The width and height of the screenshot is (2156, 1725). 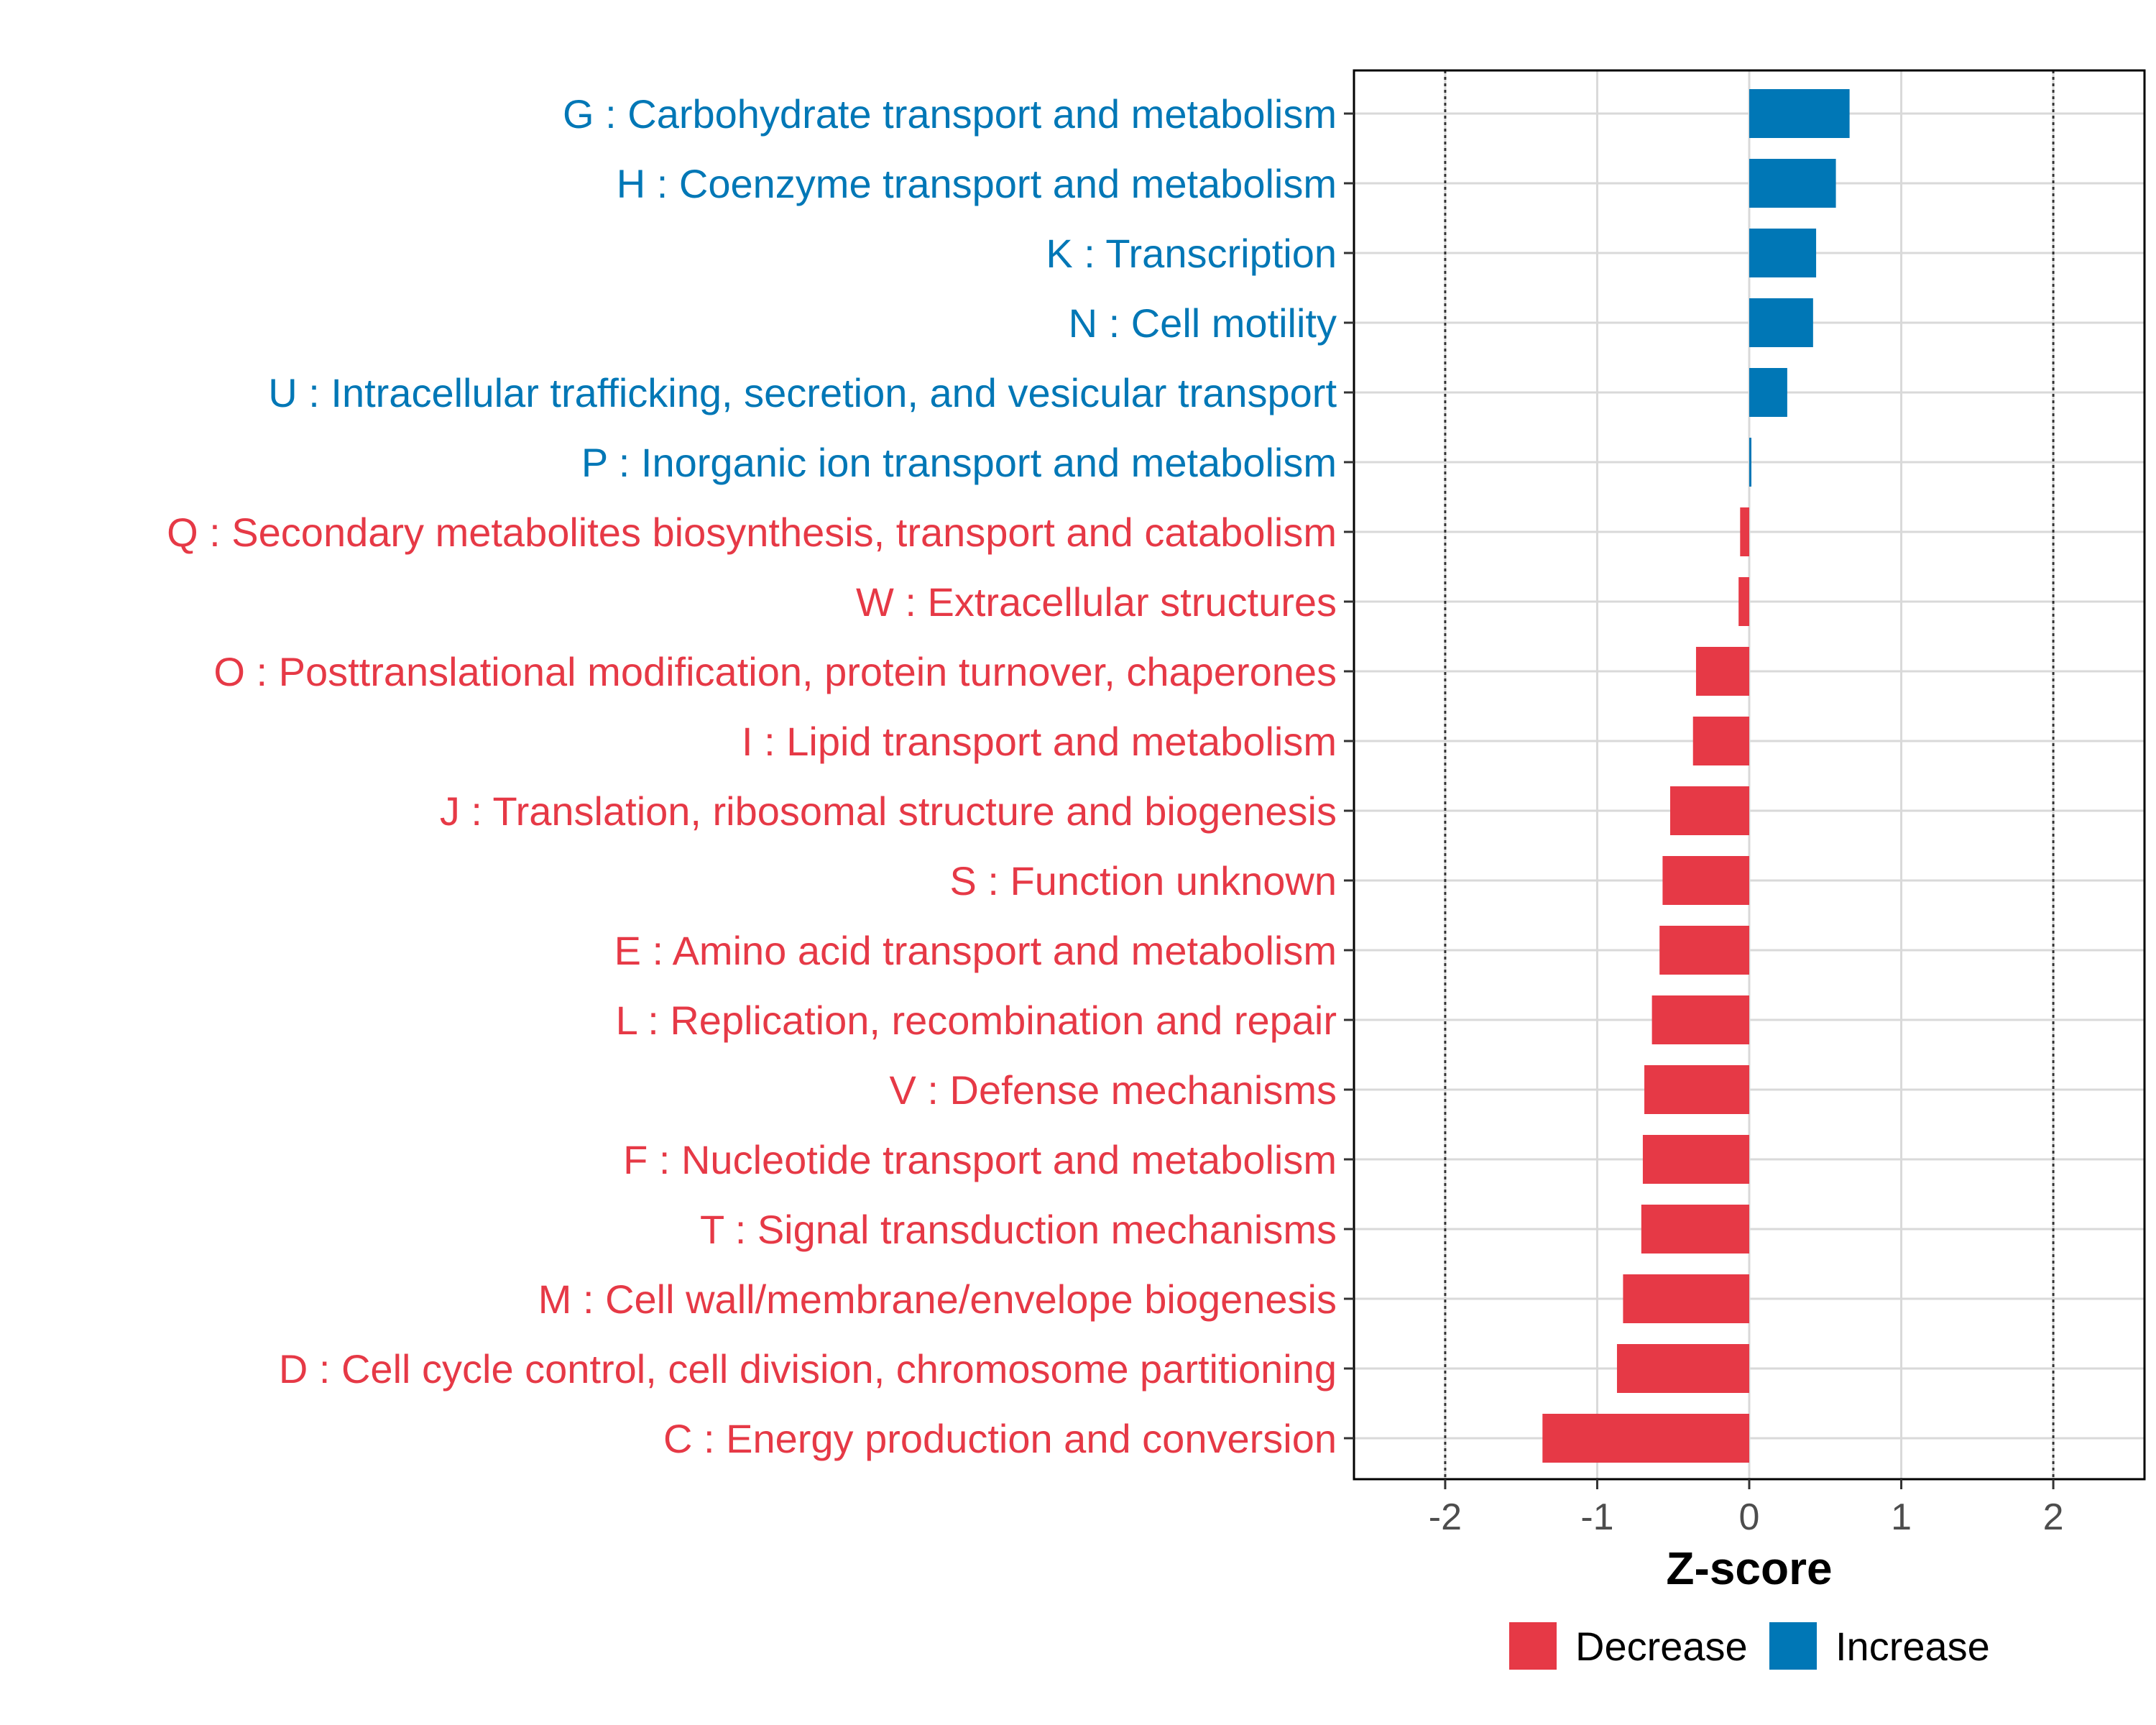 What do you see at coordinates (1912, 1646) in the screenshot?
I see `legend-label: Increase` at bounding box center [1912, 1646].